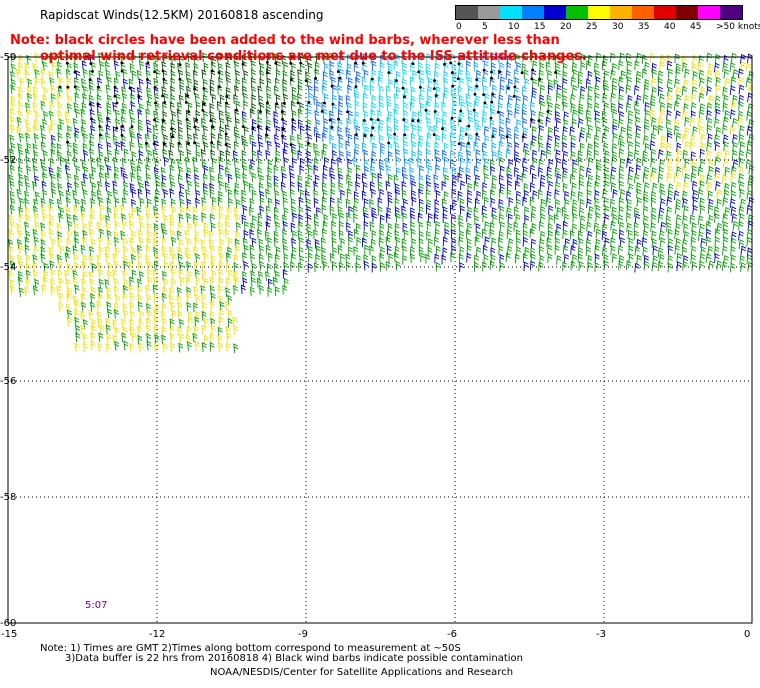 The image size is (760, 688). I want to click on contamination-circles, so click(307, 104).